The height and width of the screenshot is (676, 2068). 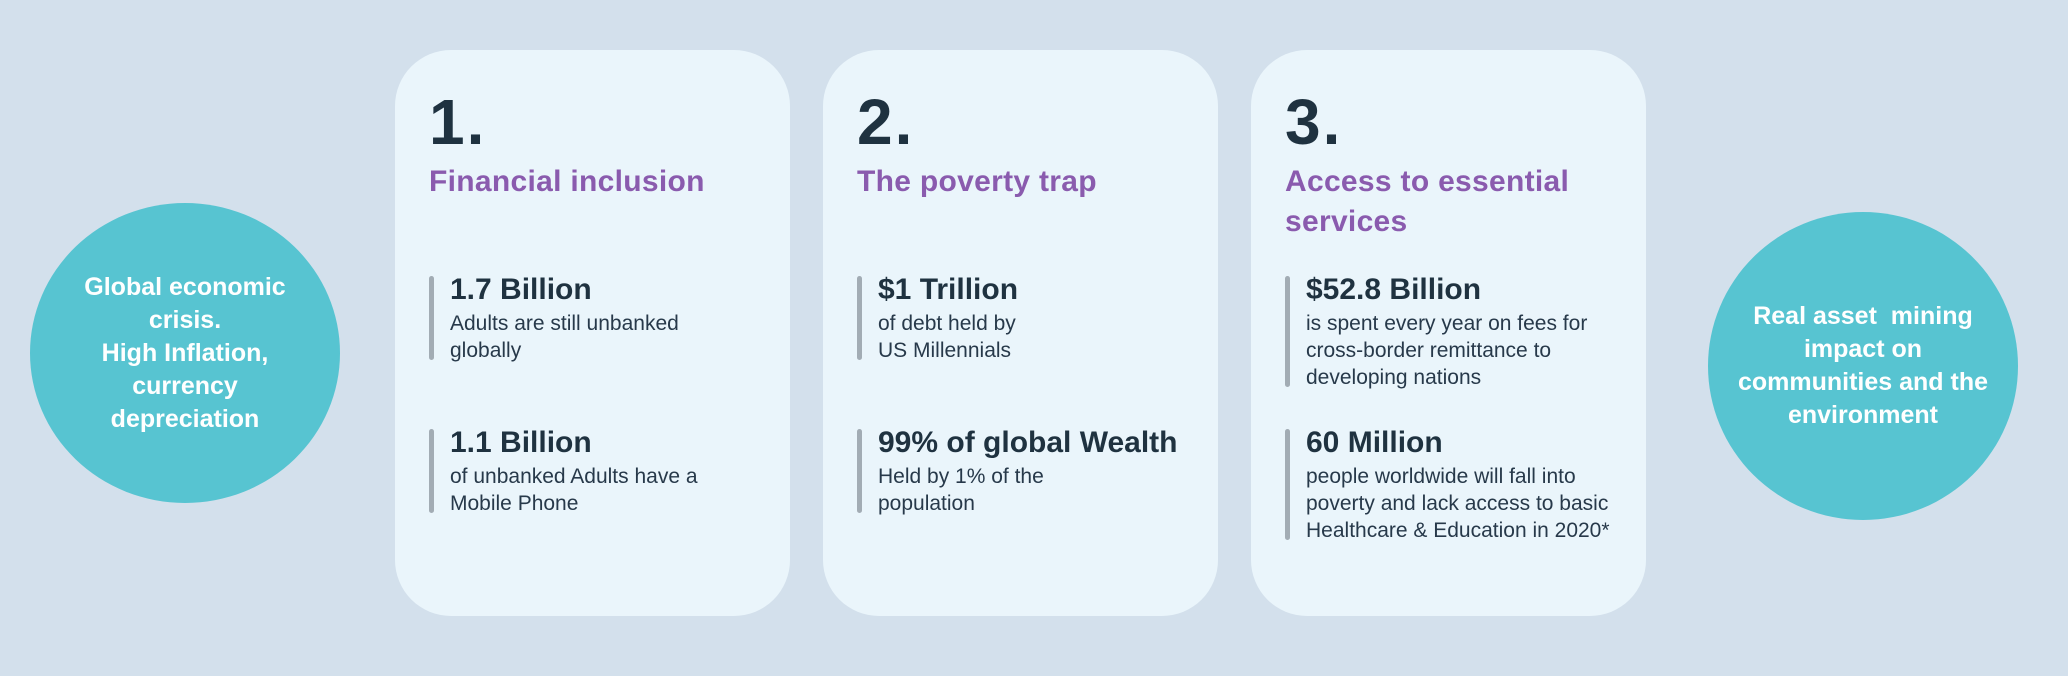 What do you see at coordinates (886, 122) in the screenshot?
I see `card-number: 2.` at bounding box center [886, 122].